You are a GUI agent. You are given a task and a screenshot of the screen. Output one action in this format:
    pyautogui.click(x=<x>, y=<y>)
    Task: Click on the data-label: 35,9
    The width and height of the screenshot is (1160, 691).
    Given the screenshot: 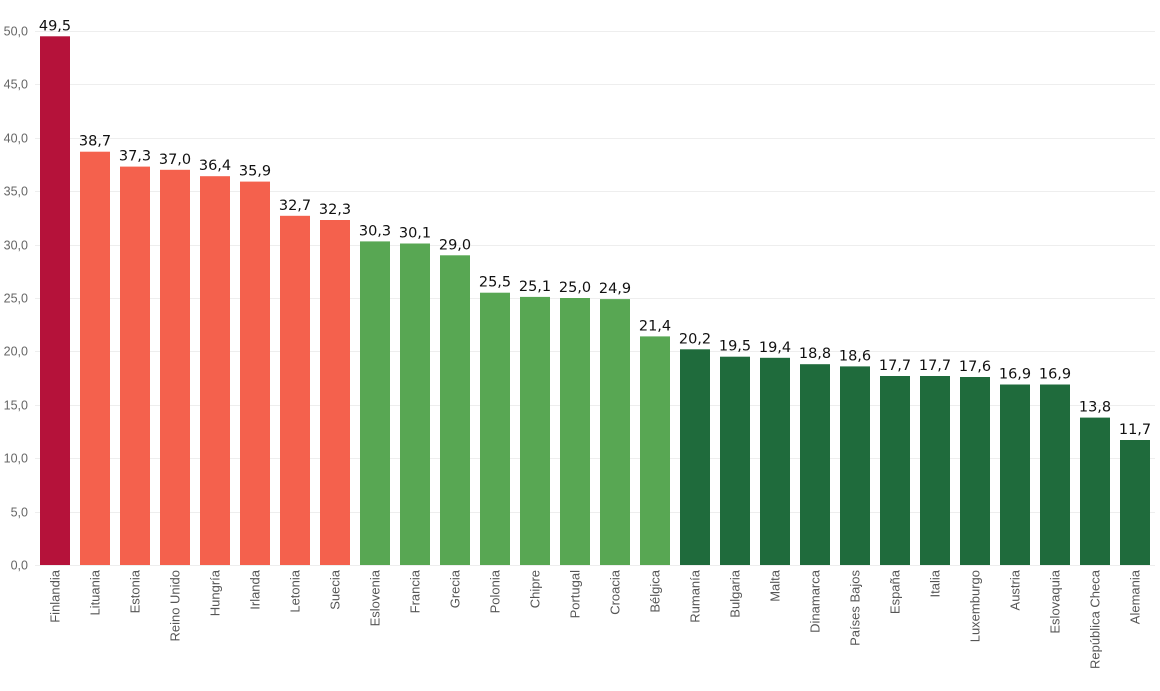 What is the action you would take?
    pyautogui.click(x=255, y=172)
    